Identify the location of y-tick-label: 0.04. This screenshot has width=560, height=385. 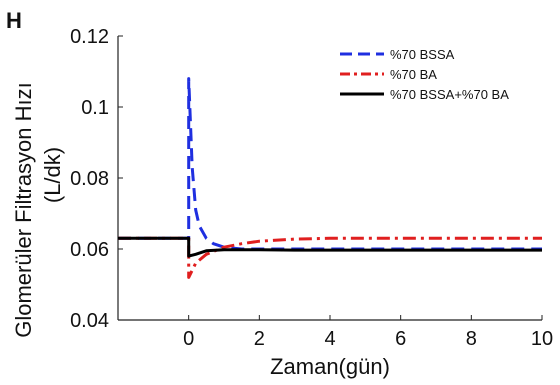
(89, 321).